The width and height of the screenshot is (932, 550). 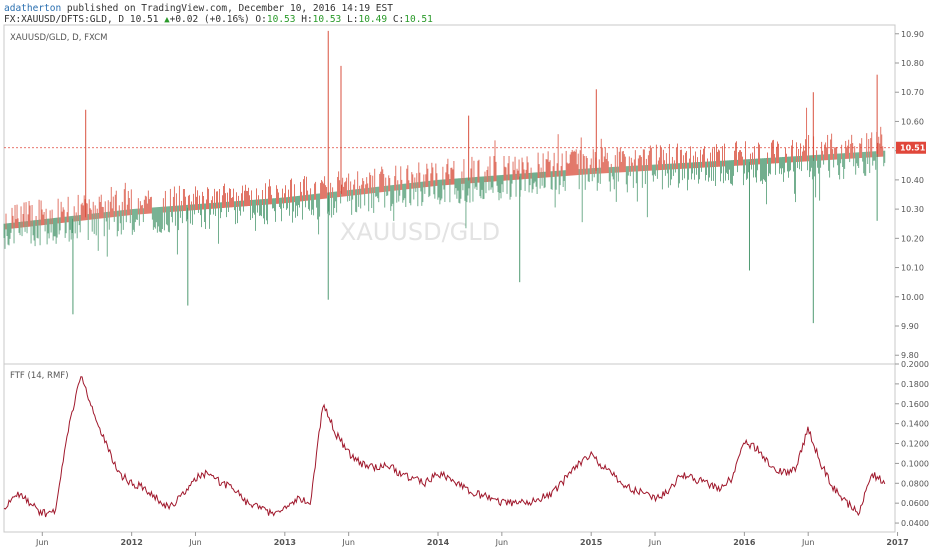 I want to click on indicator-tick-label: 0.1400, so click(x=915, y=424).